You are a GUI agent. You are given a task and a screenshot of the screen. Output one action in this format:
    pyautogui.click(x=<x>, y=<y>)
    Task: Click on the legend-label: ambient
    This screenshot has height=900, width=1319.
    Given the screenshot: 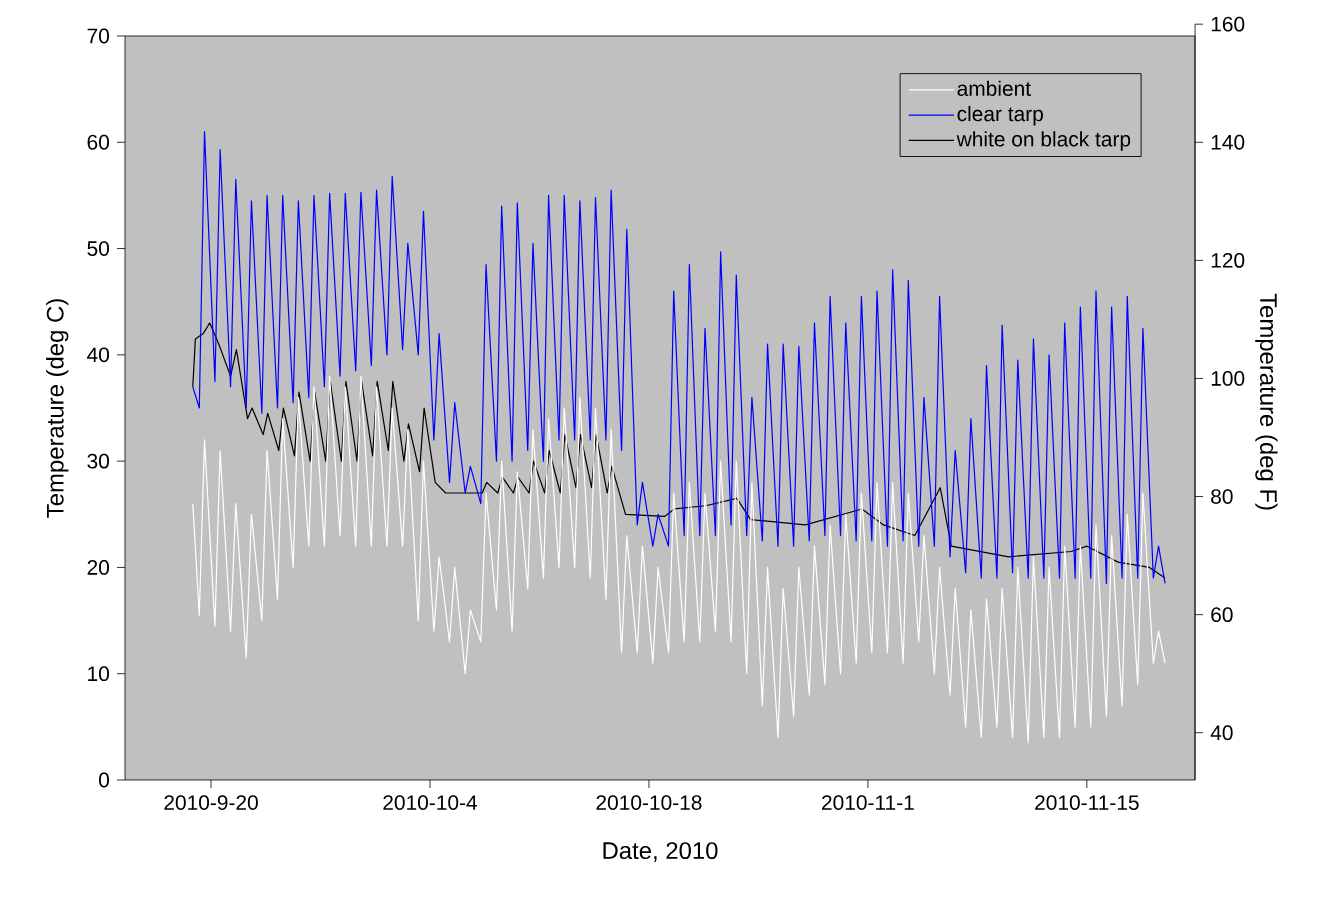 What is the action you would take?
    pyautogui.click(x=994, y=88)
    